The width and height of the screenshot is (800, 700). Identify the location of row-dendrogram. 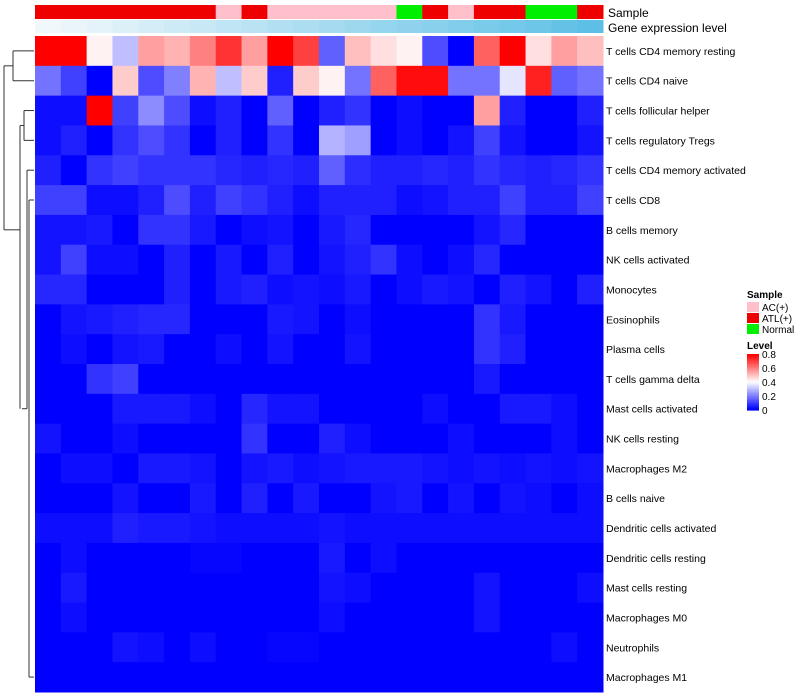
(18, 364).